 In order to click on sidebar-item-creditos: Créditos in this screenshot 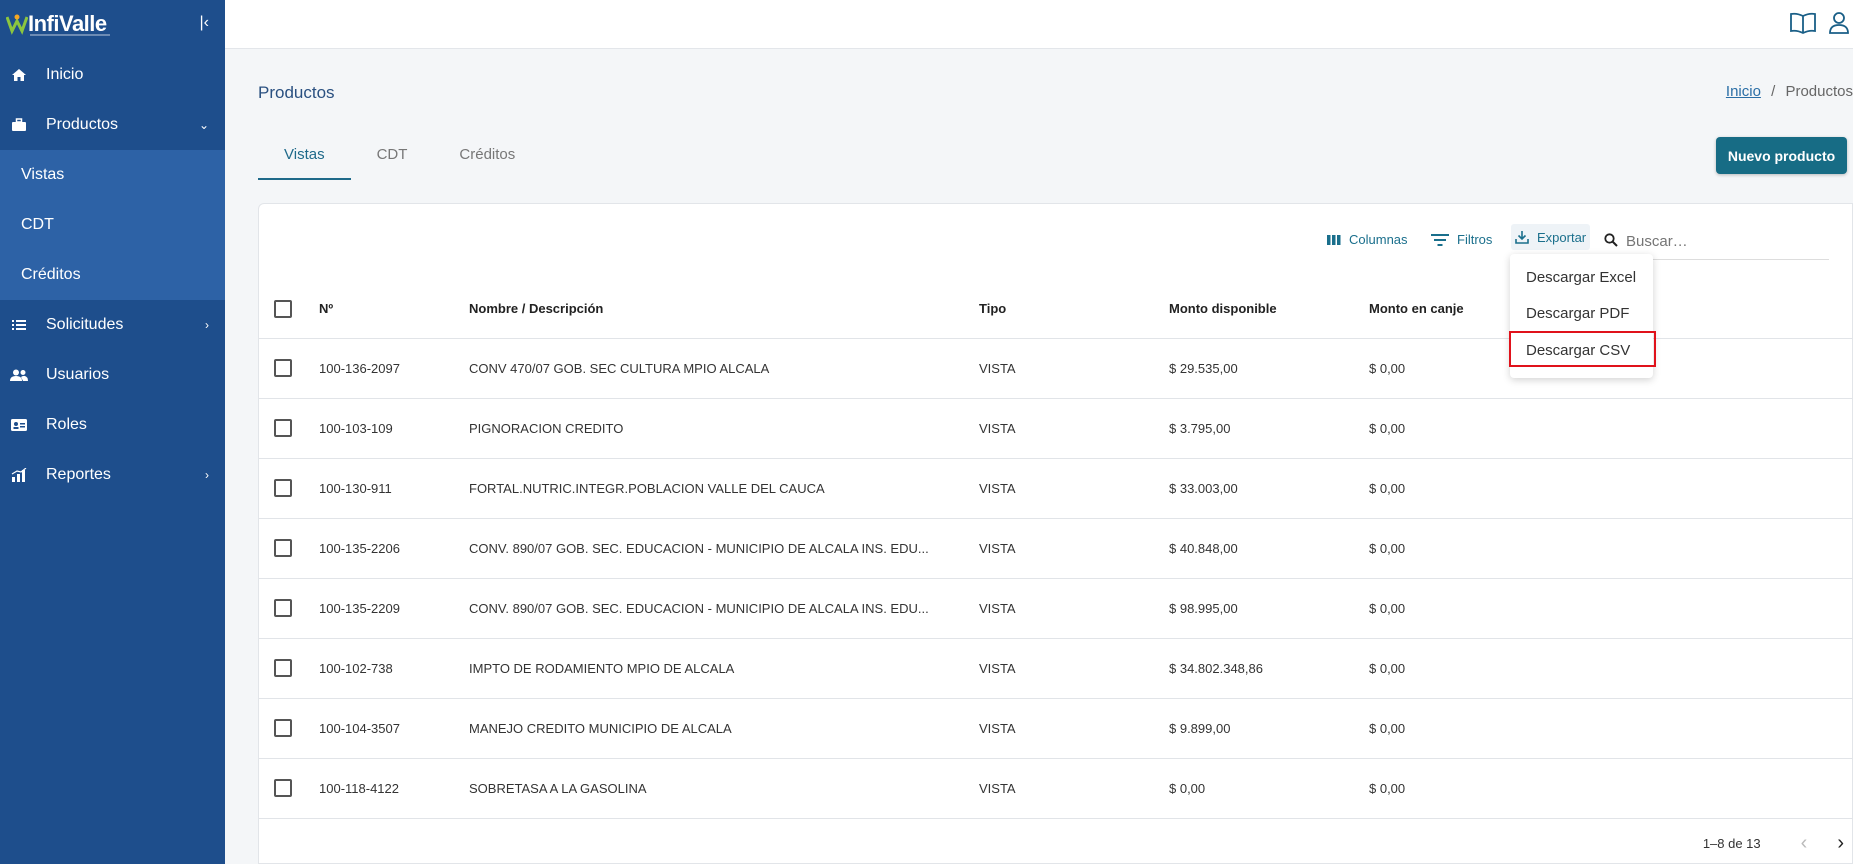, I will do `click(51, 274)`.